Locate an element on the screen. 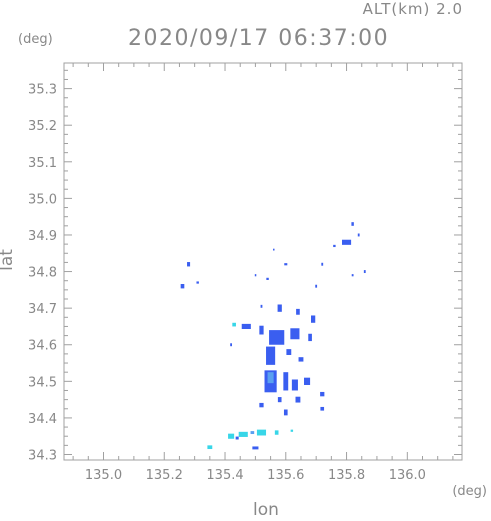 The width and height of the screenshot is (491, 521). altitude-label: ALT(km) 2.0 is located at coordinates (412, 9).